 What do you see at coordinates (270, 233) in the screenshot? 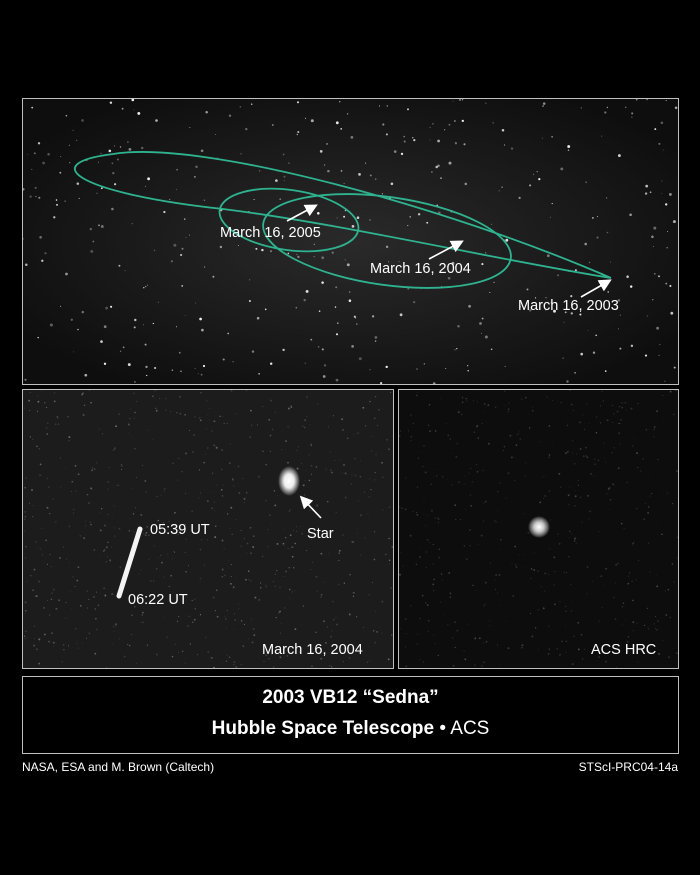
I see `label-march-2005: March 16, 2005` at bounding box center [270, 233].